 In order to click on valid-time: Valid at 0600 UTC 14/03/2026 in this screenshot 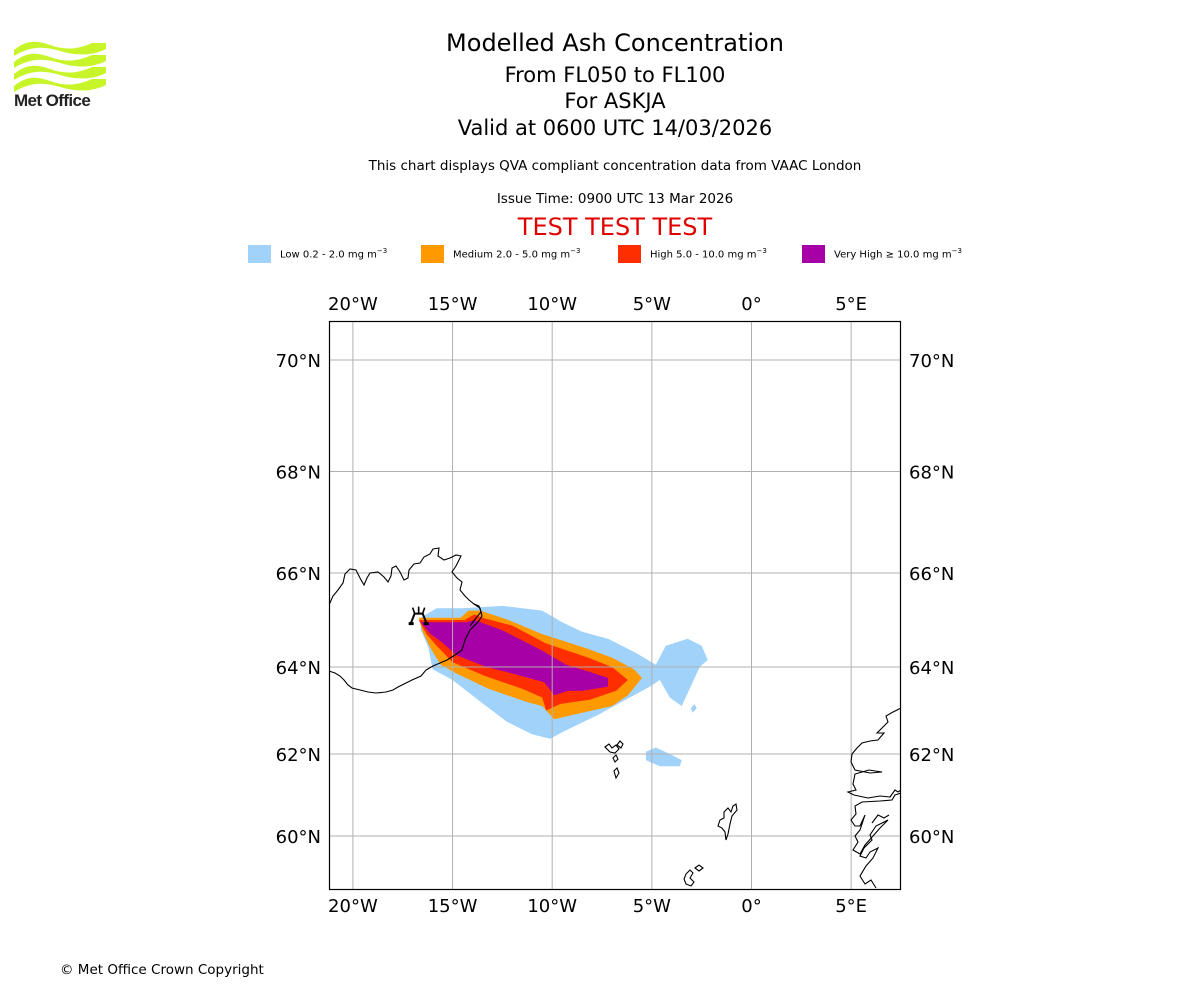, I will do `click(615, 128)`.